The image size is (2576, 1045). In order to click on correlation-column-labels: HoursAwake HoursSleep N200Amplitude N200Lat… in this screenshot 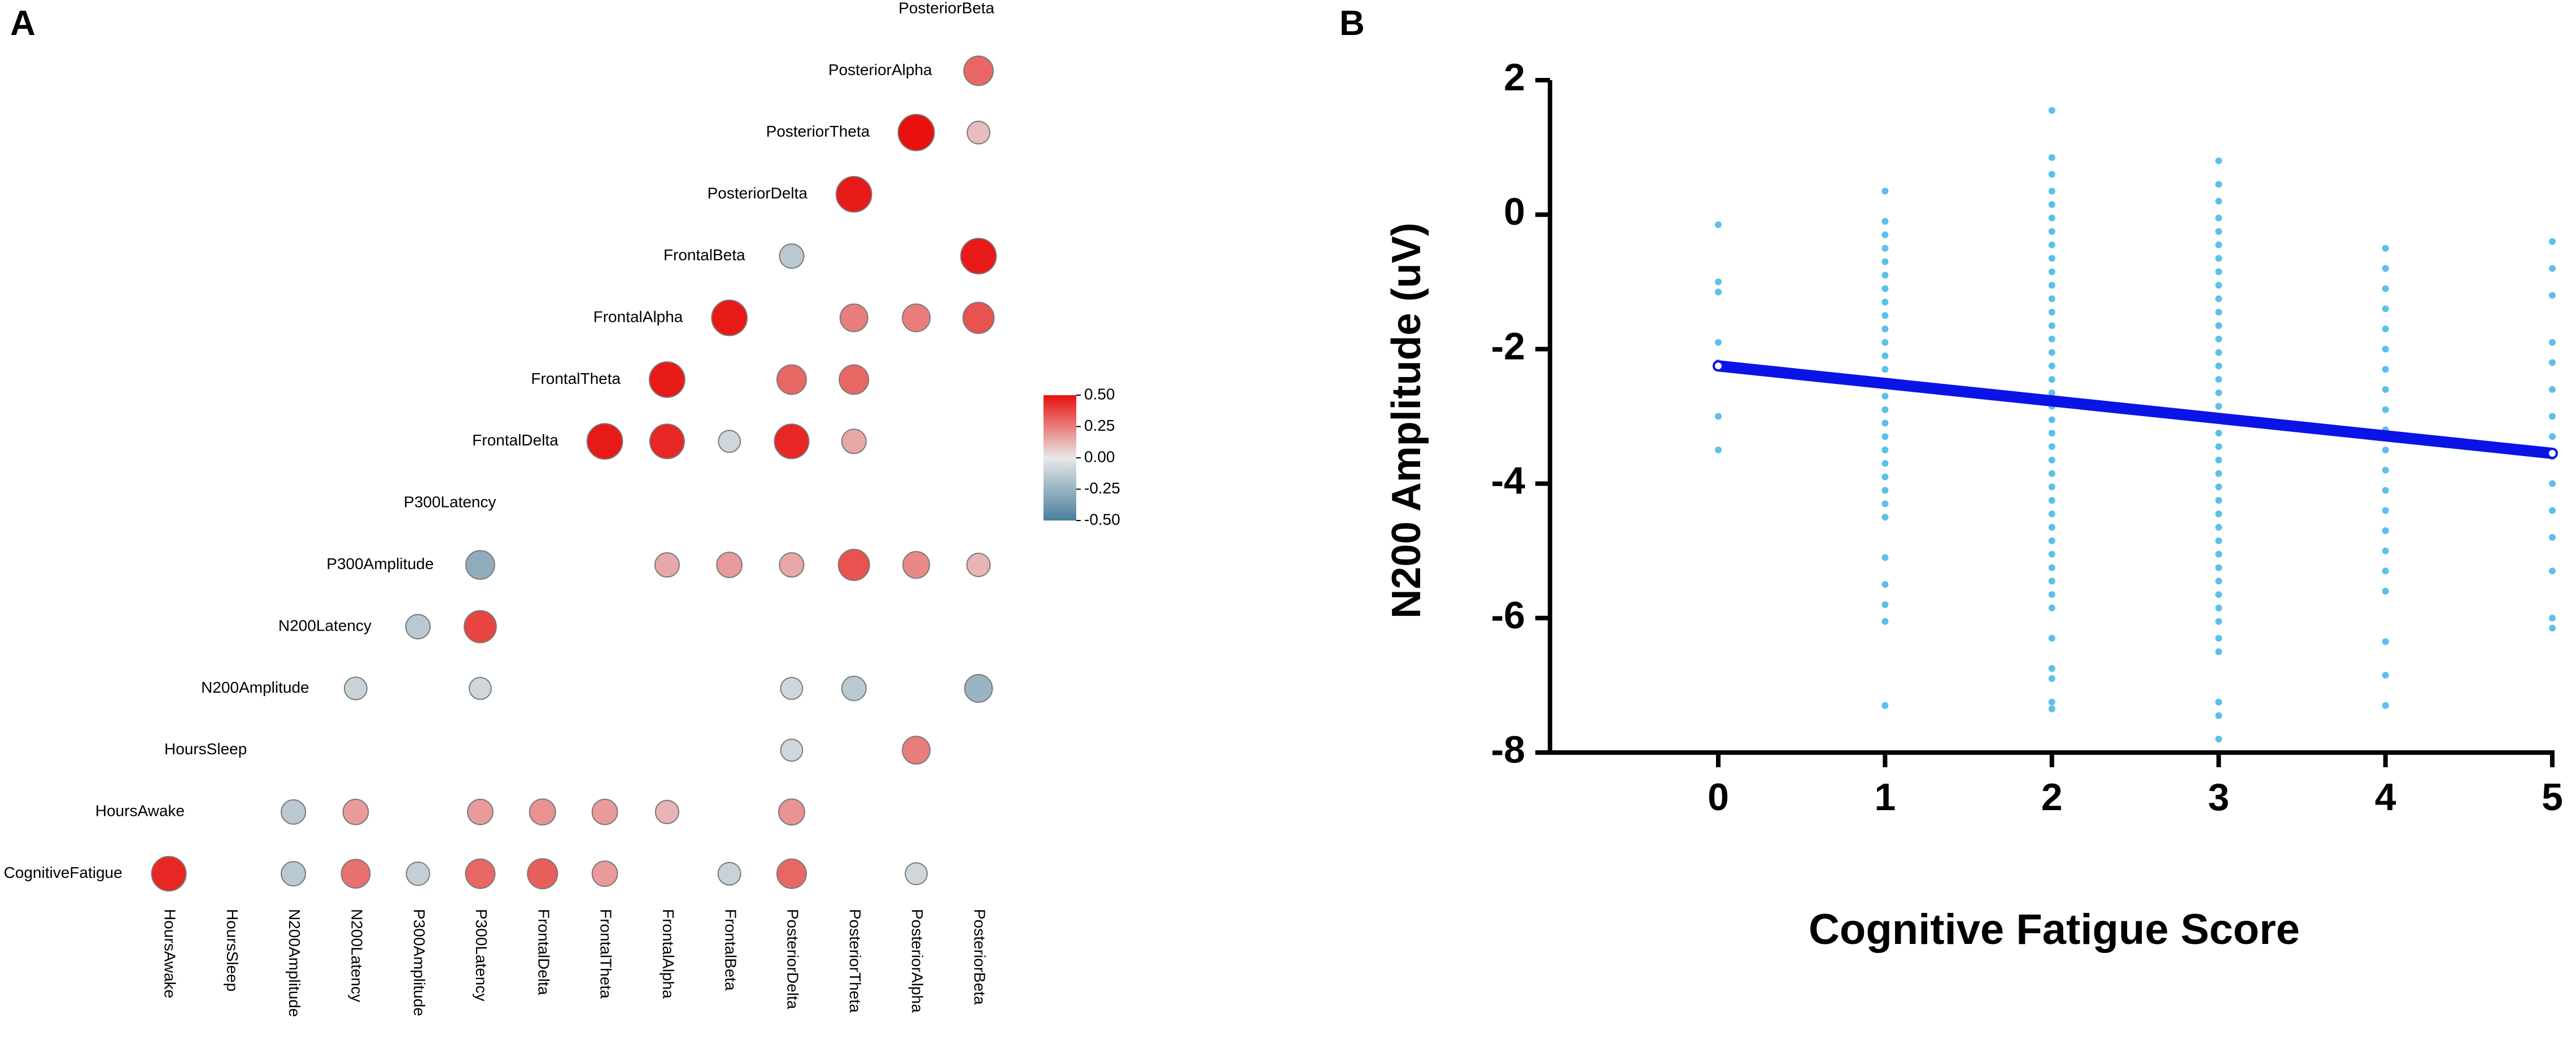, I will do `click(575, 963)`.